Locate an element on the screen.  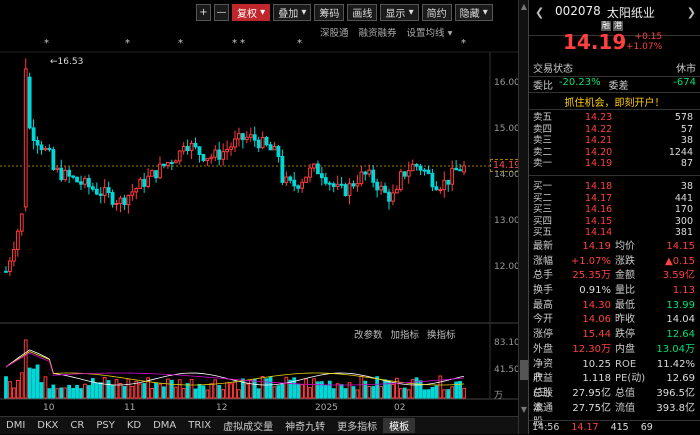
zoom-out-button: — is located at coordinates (221, 12).